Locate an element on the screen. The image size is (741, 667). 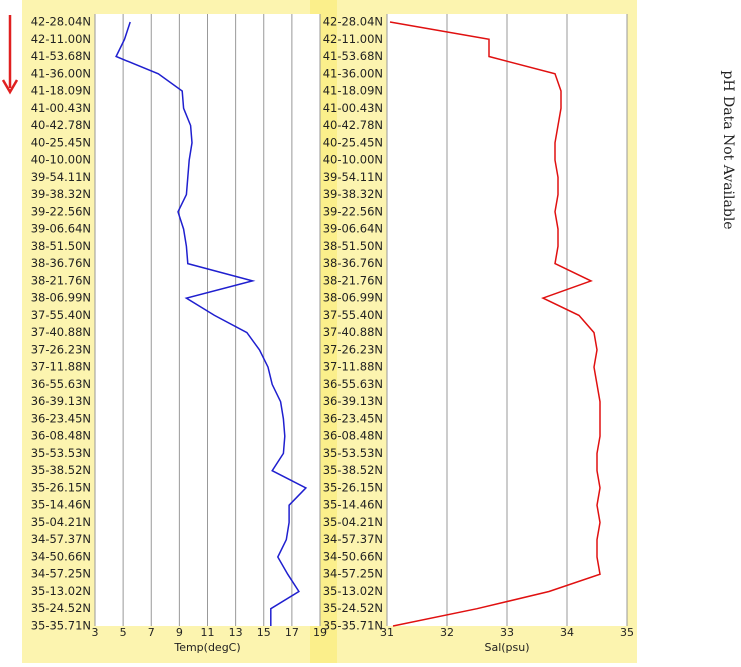
x-tick-label: 35 is located at coordinates (627, 632).